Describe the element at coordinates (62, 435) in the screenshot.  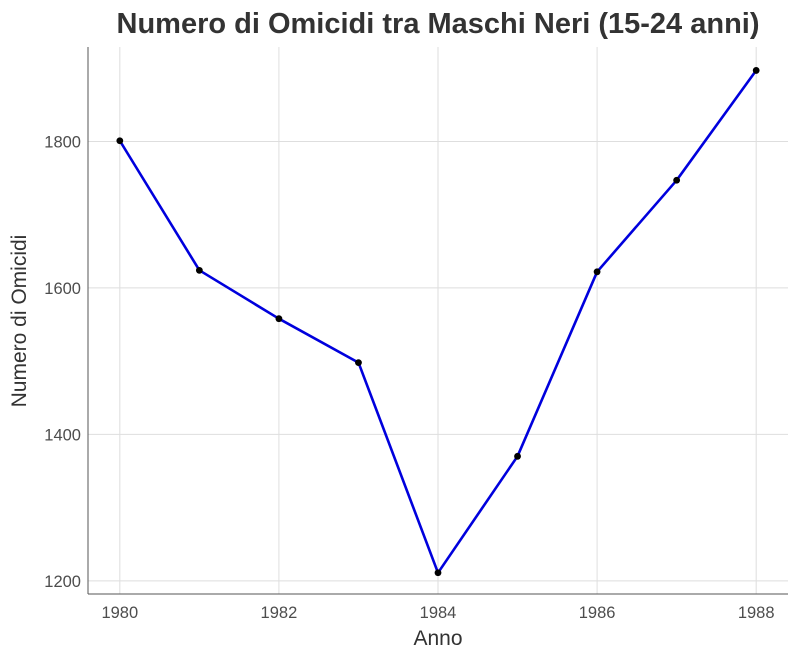
I see `y-tick-label: 1400` at that location.